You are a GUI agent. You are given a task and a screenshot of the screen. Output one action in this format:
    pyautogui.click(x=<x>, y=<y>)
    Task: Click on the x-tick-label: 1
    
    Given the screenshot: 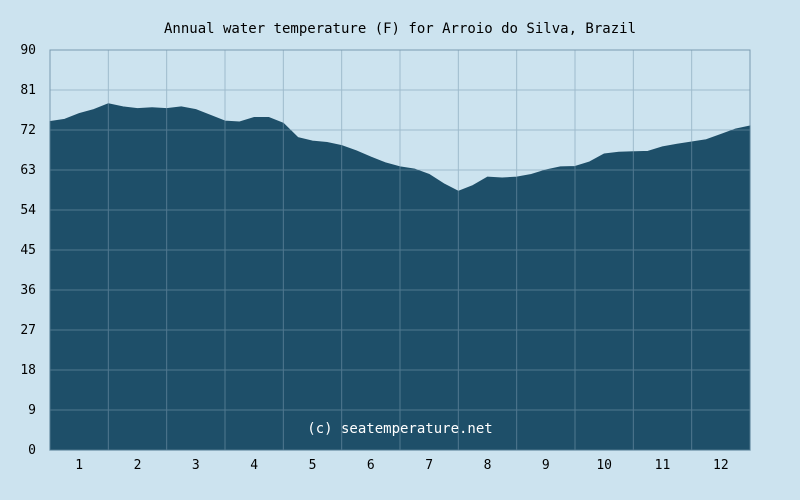 What is the action you would take?
    pyautogui.click(x=79, y=465)
    